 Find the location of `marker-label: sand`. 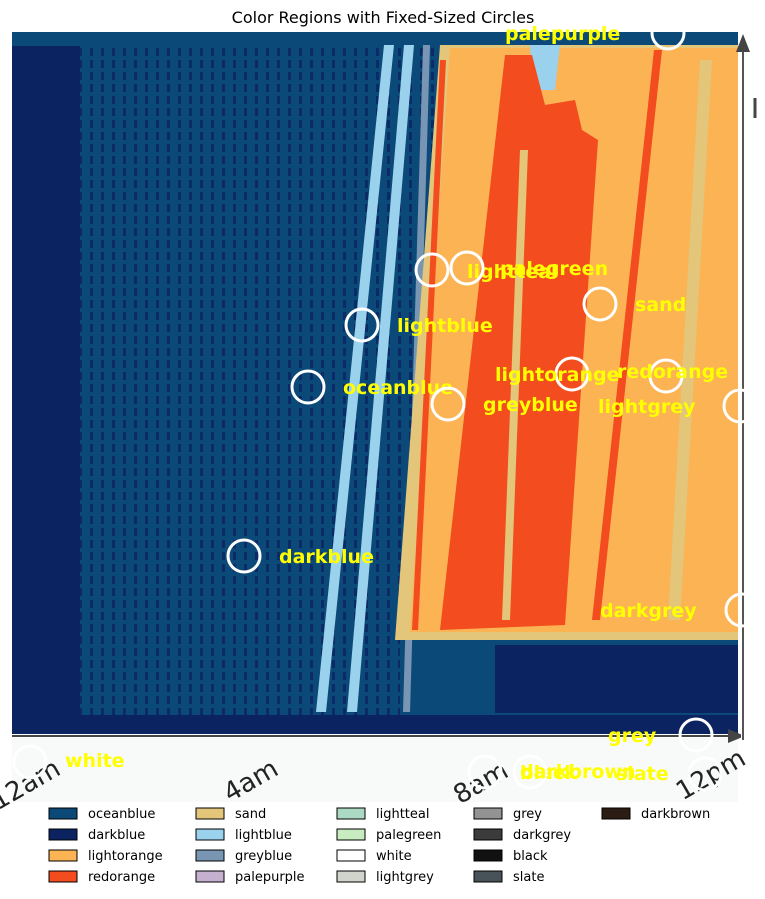

marker-label: sand is located at coordinates (660, 305).